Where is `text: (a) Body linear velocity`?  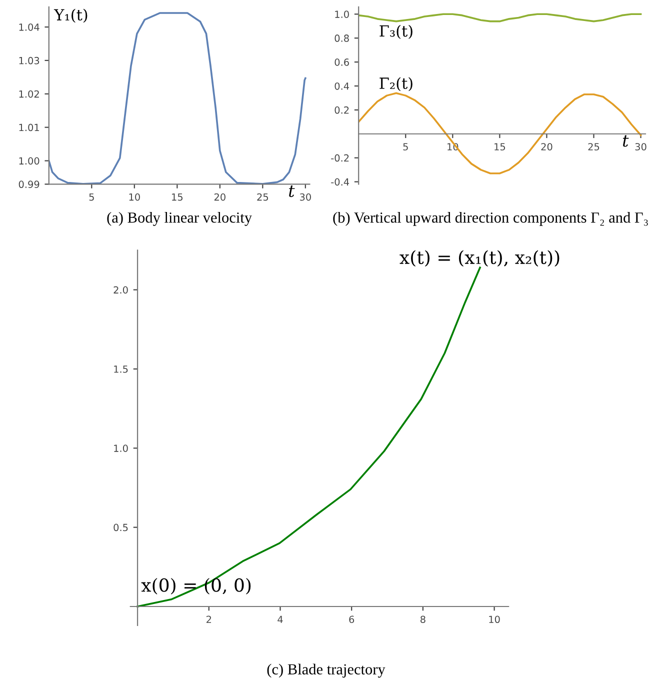
text: (a) Body linear velocity is located at coordinates (179, 219).